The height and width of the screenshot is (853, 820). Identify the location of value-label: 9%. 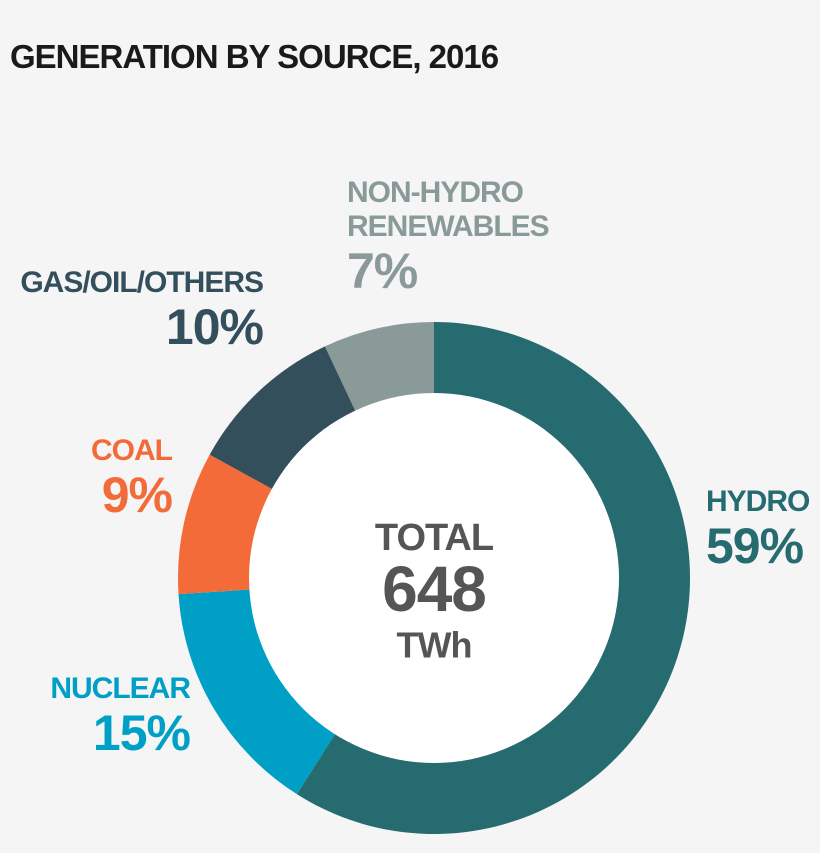
(137, 495).